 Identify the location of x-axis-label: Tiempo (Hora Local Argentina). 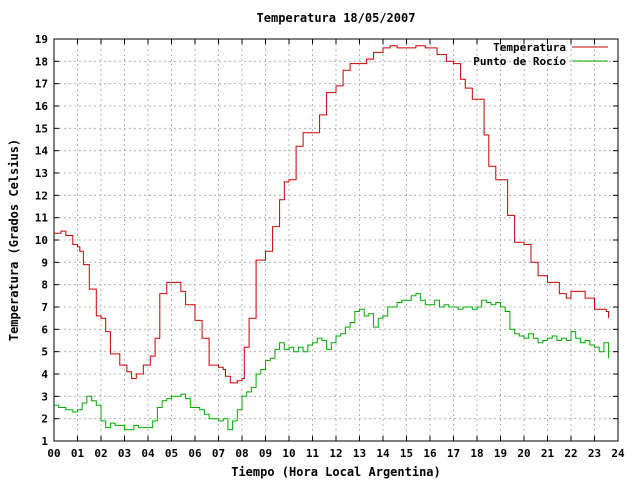
(336, 472).